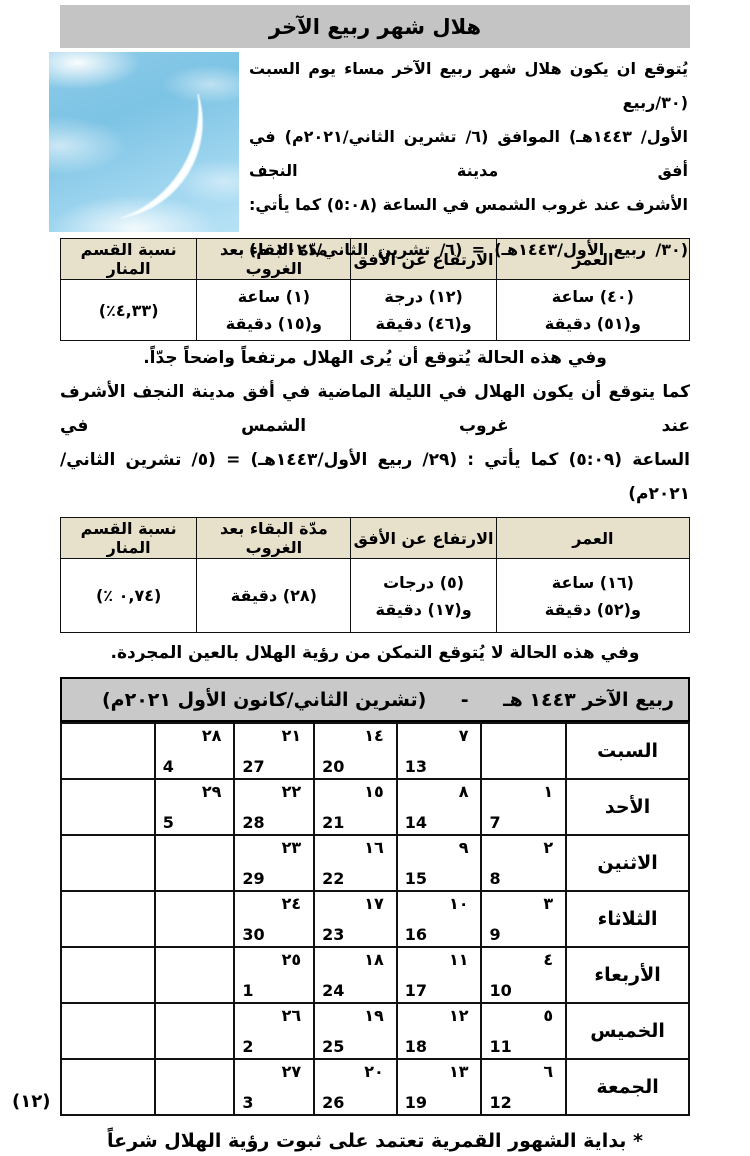  Describe the element at coordinates (416, 878) in the screenshot. I see `gregorian-date: 15` at that location.